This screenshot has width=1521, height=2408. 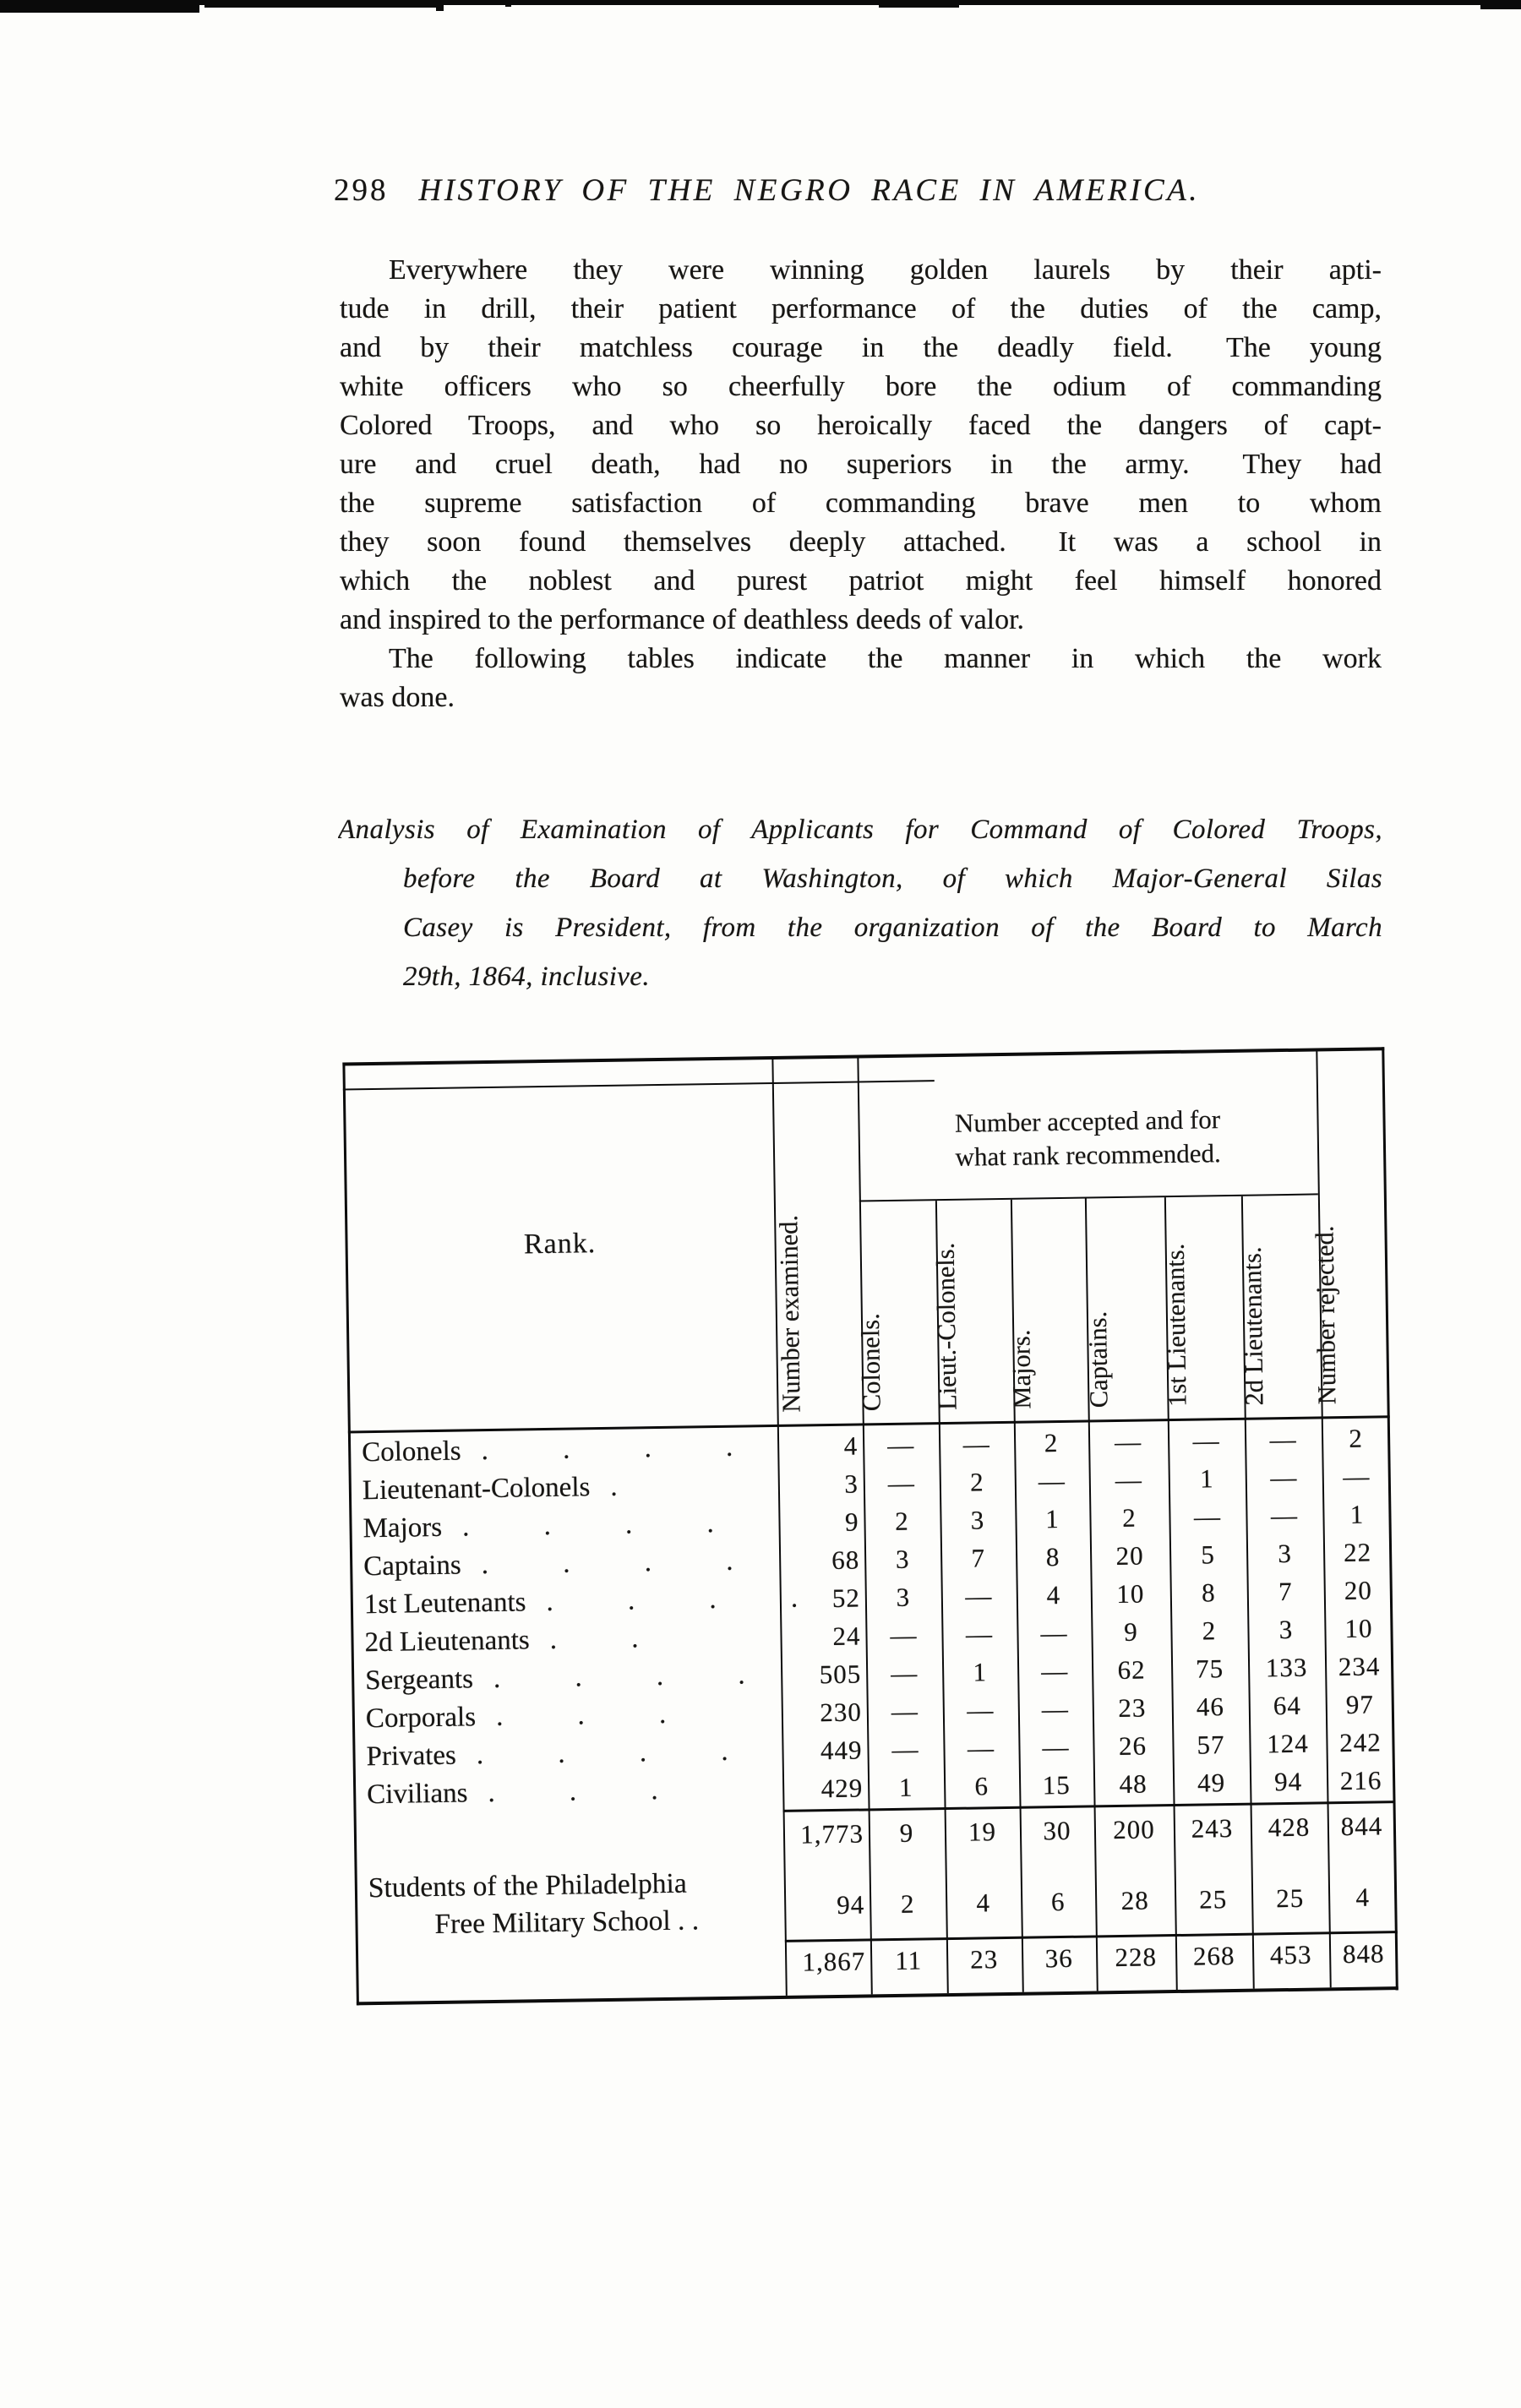 What do you see at coordinates (447, 1642) in the screenshot?
I see `rank-label: 2d Lieutenants` at bounding box center [447, 1642].